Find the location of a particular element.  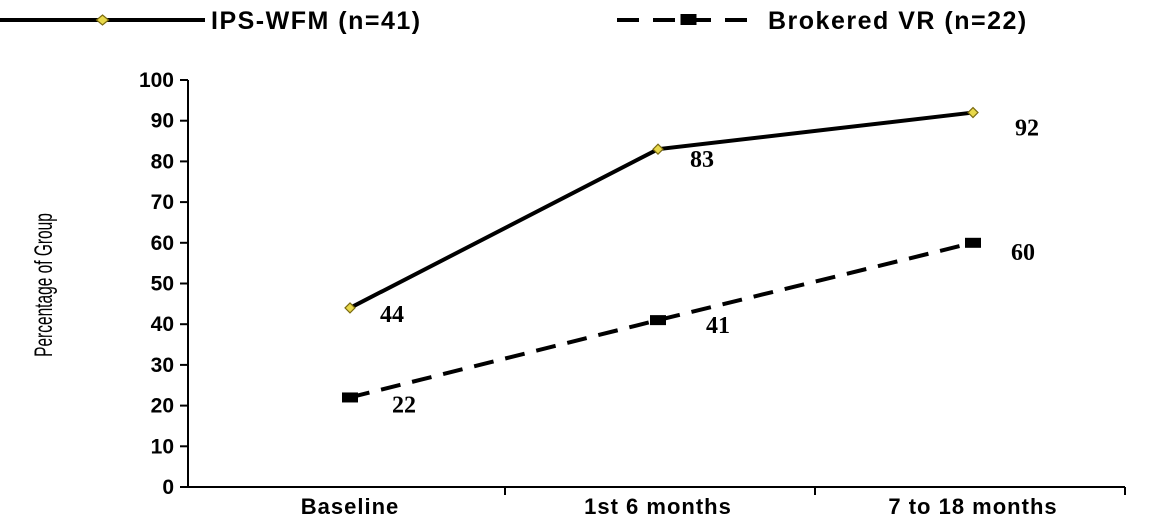

y-tick-label: 80 is located at coordinates (162, 161).